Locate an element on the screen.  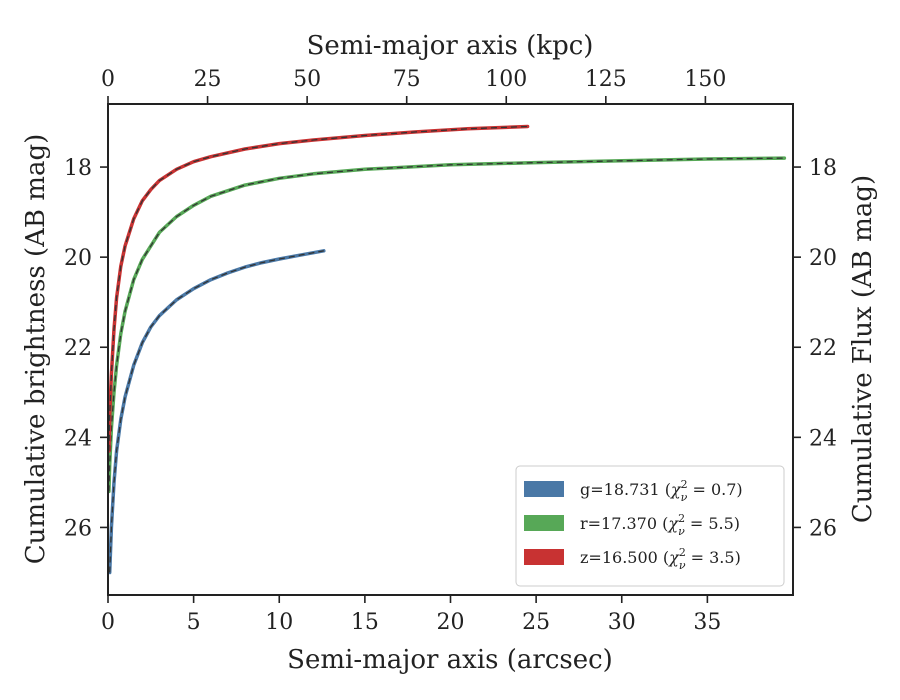
legend-frame is located at coordinates (650, 526).